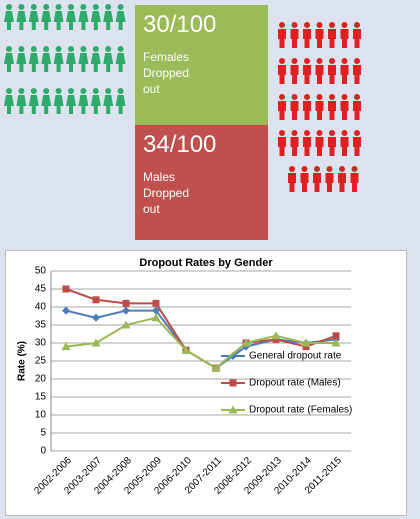 The width and height of the screenshot is (420, 519). What do you see at coordinates (201, 65) in the screenshot?
I see `female-box: 30/100 Females Dropped out` at bounding box center [201, 65].